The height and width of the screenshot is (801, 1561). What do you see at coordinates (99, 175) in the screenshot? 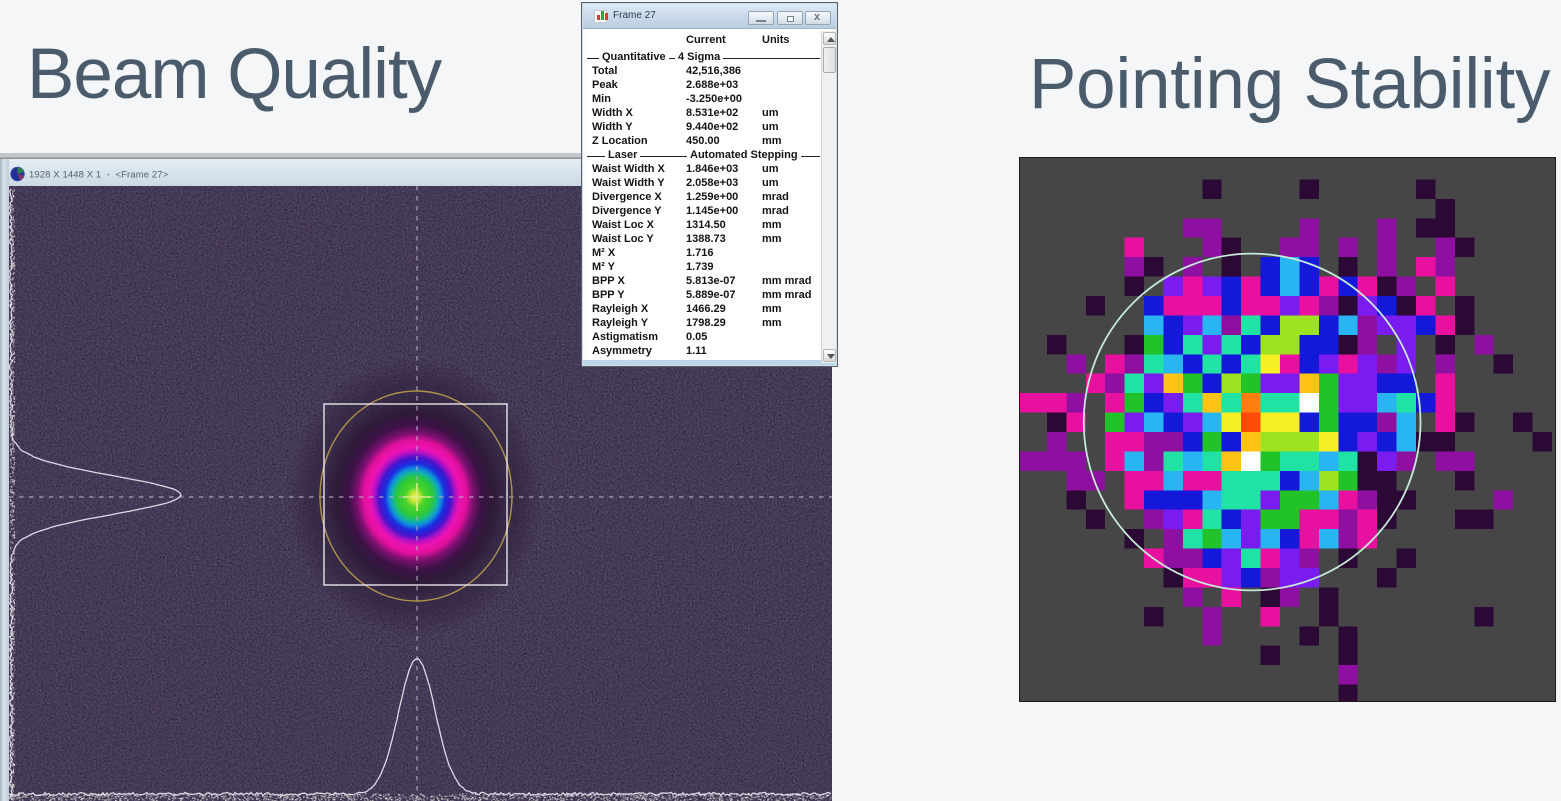
I see `svg-text: 1928 X 1448 X 1 - <Frame 27>` at bounding box center [99, 175].